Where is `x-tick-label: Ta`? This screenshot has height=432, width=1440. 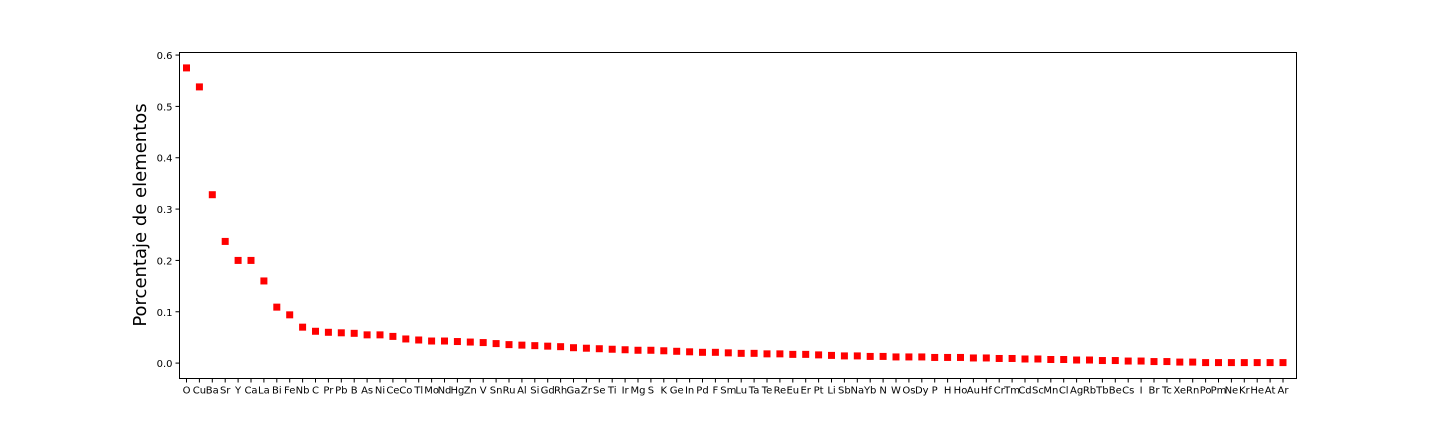
x-tick-label: Ta is located at coordinates (754, 391).